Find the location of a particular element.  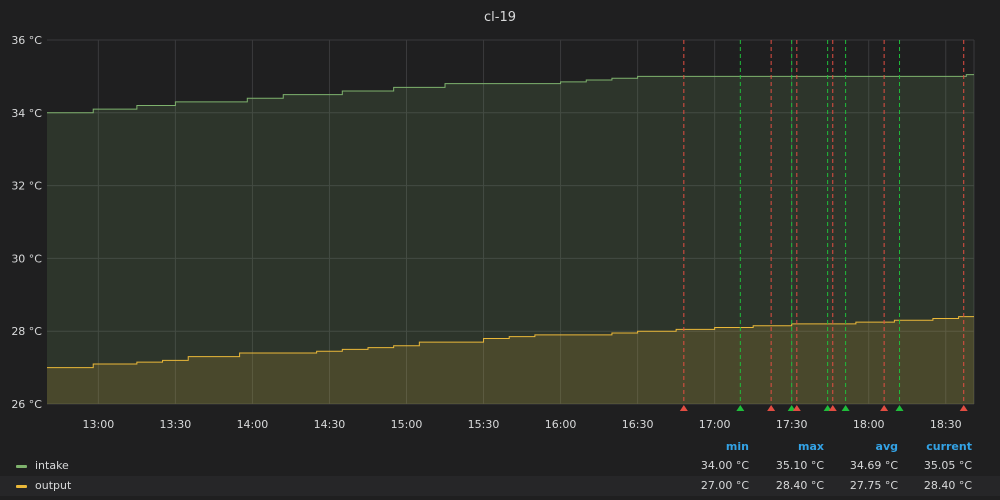

x-tick-label: 13:30 is located at coordinates (176, 424).